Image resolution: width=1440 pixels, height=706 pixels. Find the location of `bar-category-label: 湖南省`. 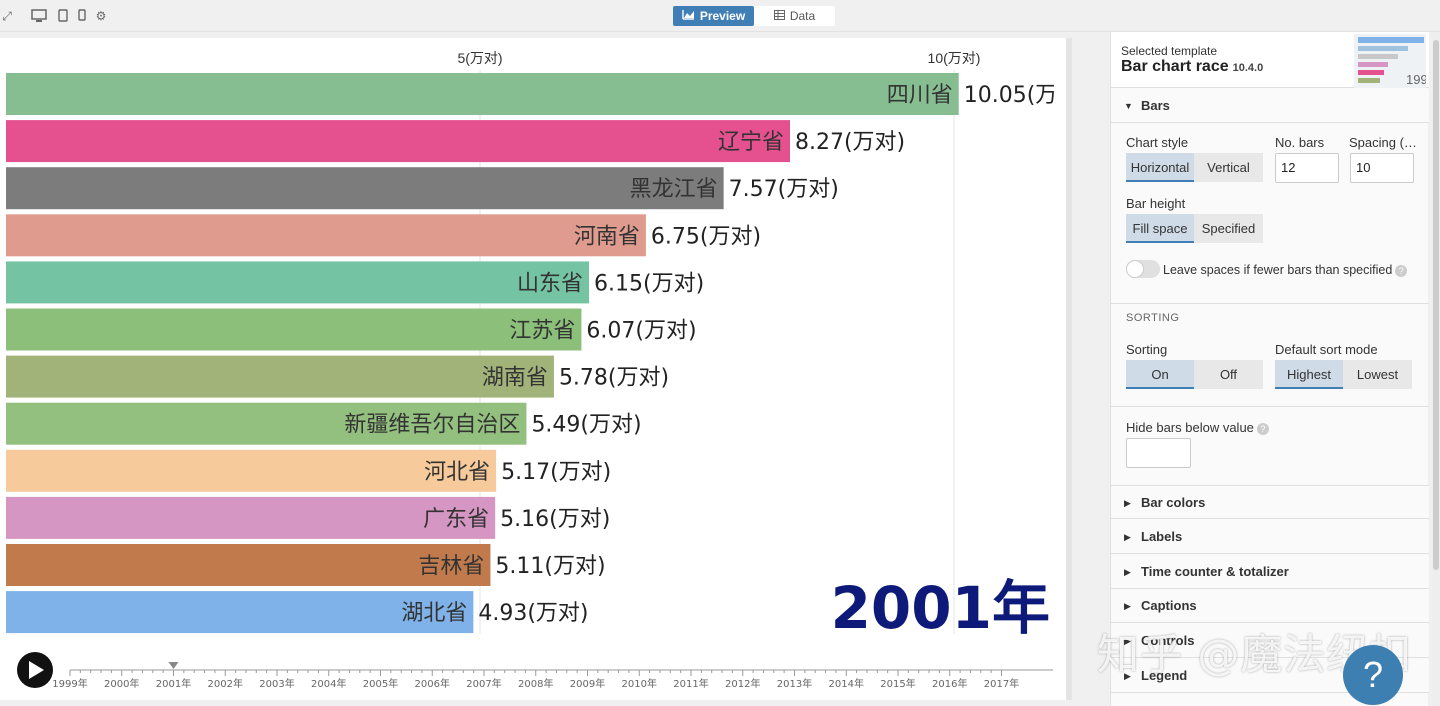

bar-category-label: 湖南省 is located at coordinates (515, 378).